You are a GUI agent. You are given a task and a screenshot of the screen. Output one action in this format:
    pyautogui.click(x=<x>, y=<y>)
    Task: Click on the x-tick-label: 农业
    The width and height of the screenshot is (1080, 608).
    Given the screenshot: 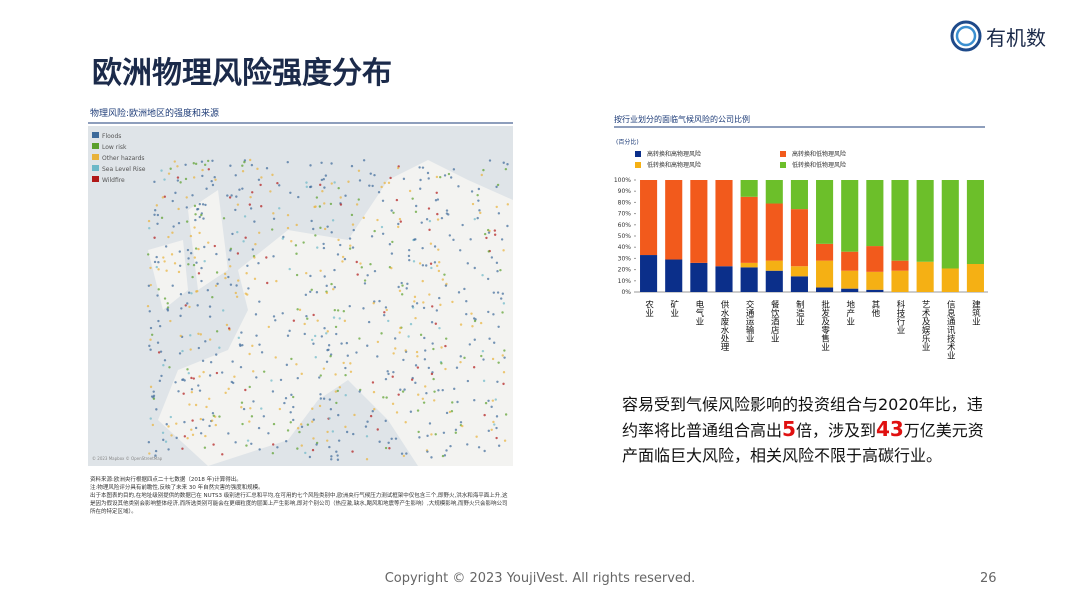 What is the action you would take?
    pyautogui.click(x=649, y=308)
    